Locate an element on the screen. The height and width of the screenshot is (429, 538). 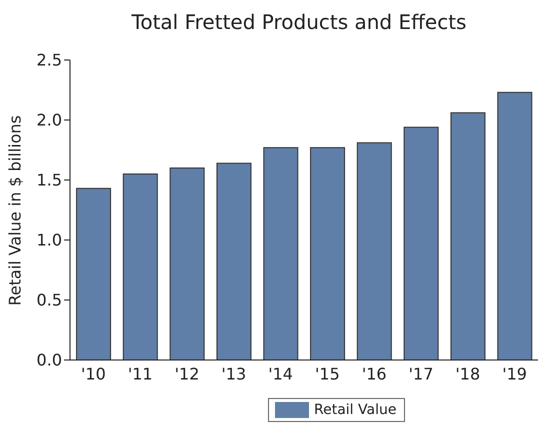
x-tick-label: '12 is located at coordinates (187, 374).